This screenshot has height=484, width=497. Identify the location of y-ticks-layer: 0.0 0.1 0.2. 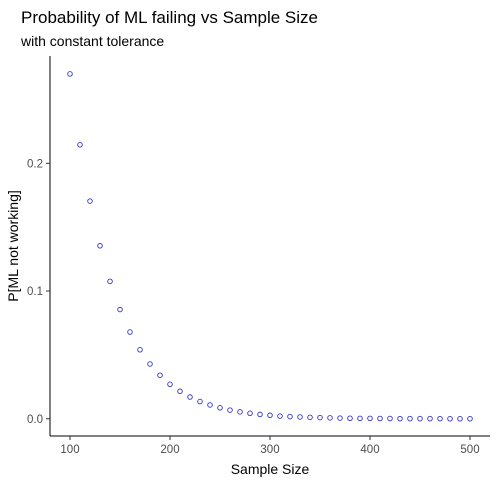
(38, 292).